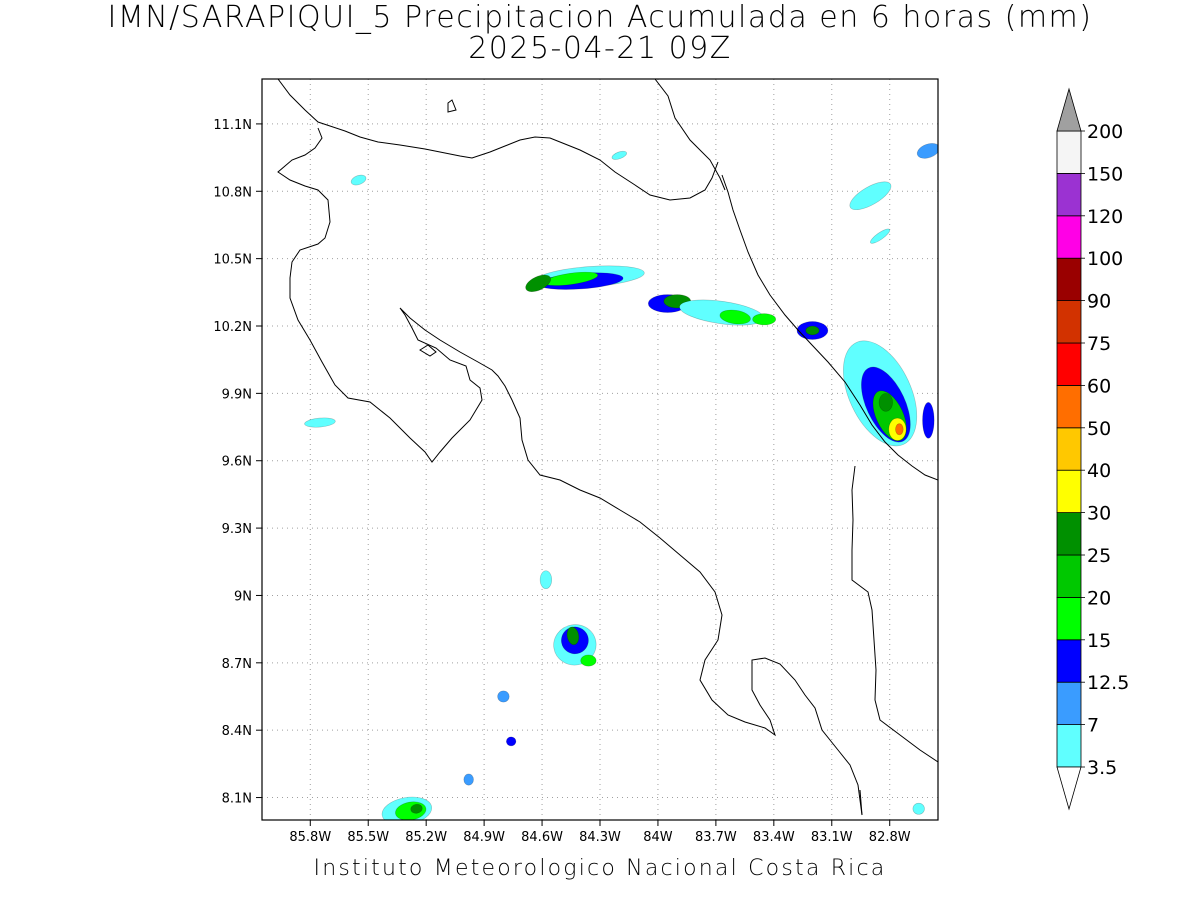 The image size is (1200, 900). Describe the element at coordinates (1093, 726) in the screenshot. I see `colorbar-label: 7` at that location.